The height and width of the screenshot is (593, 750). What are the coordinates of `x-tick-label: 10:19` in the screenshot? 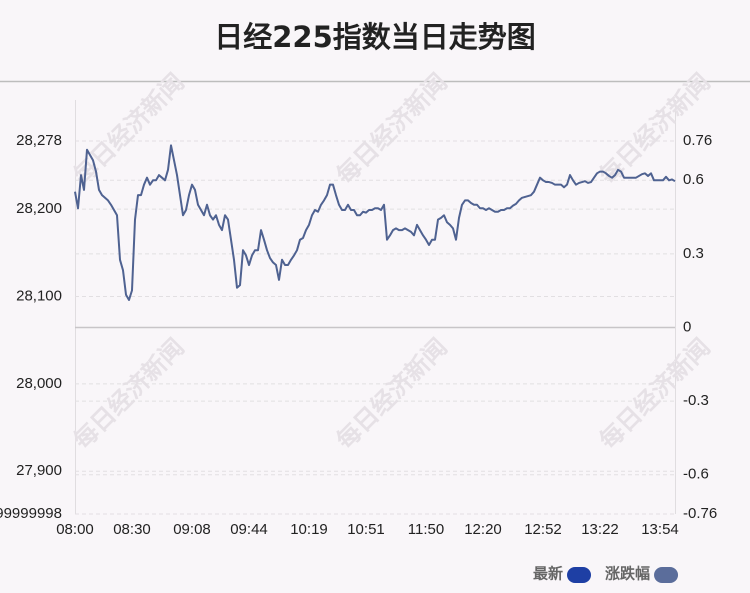 It's located at (309, 529).